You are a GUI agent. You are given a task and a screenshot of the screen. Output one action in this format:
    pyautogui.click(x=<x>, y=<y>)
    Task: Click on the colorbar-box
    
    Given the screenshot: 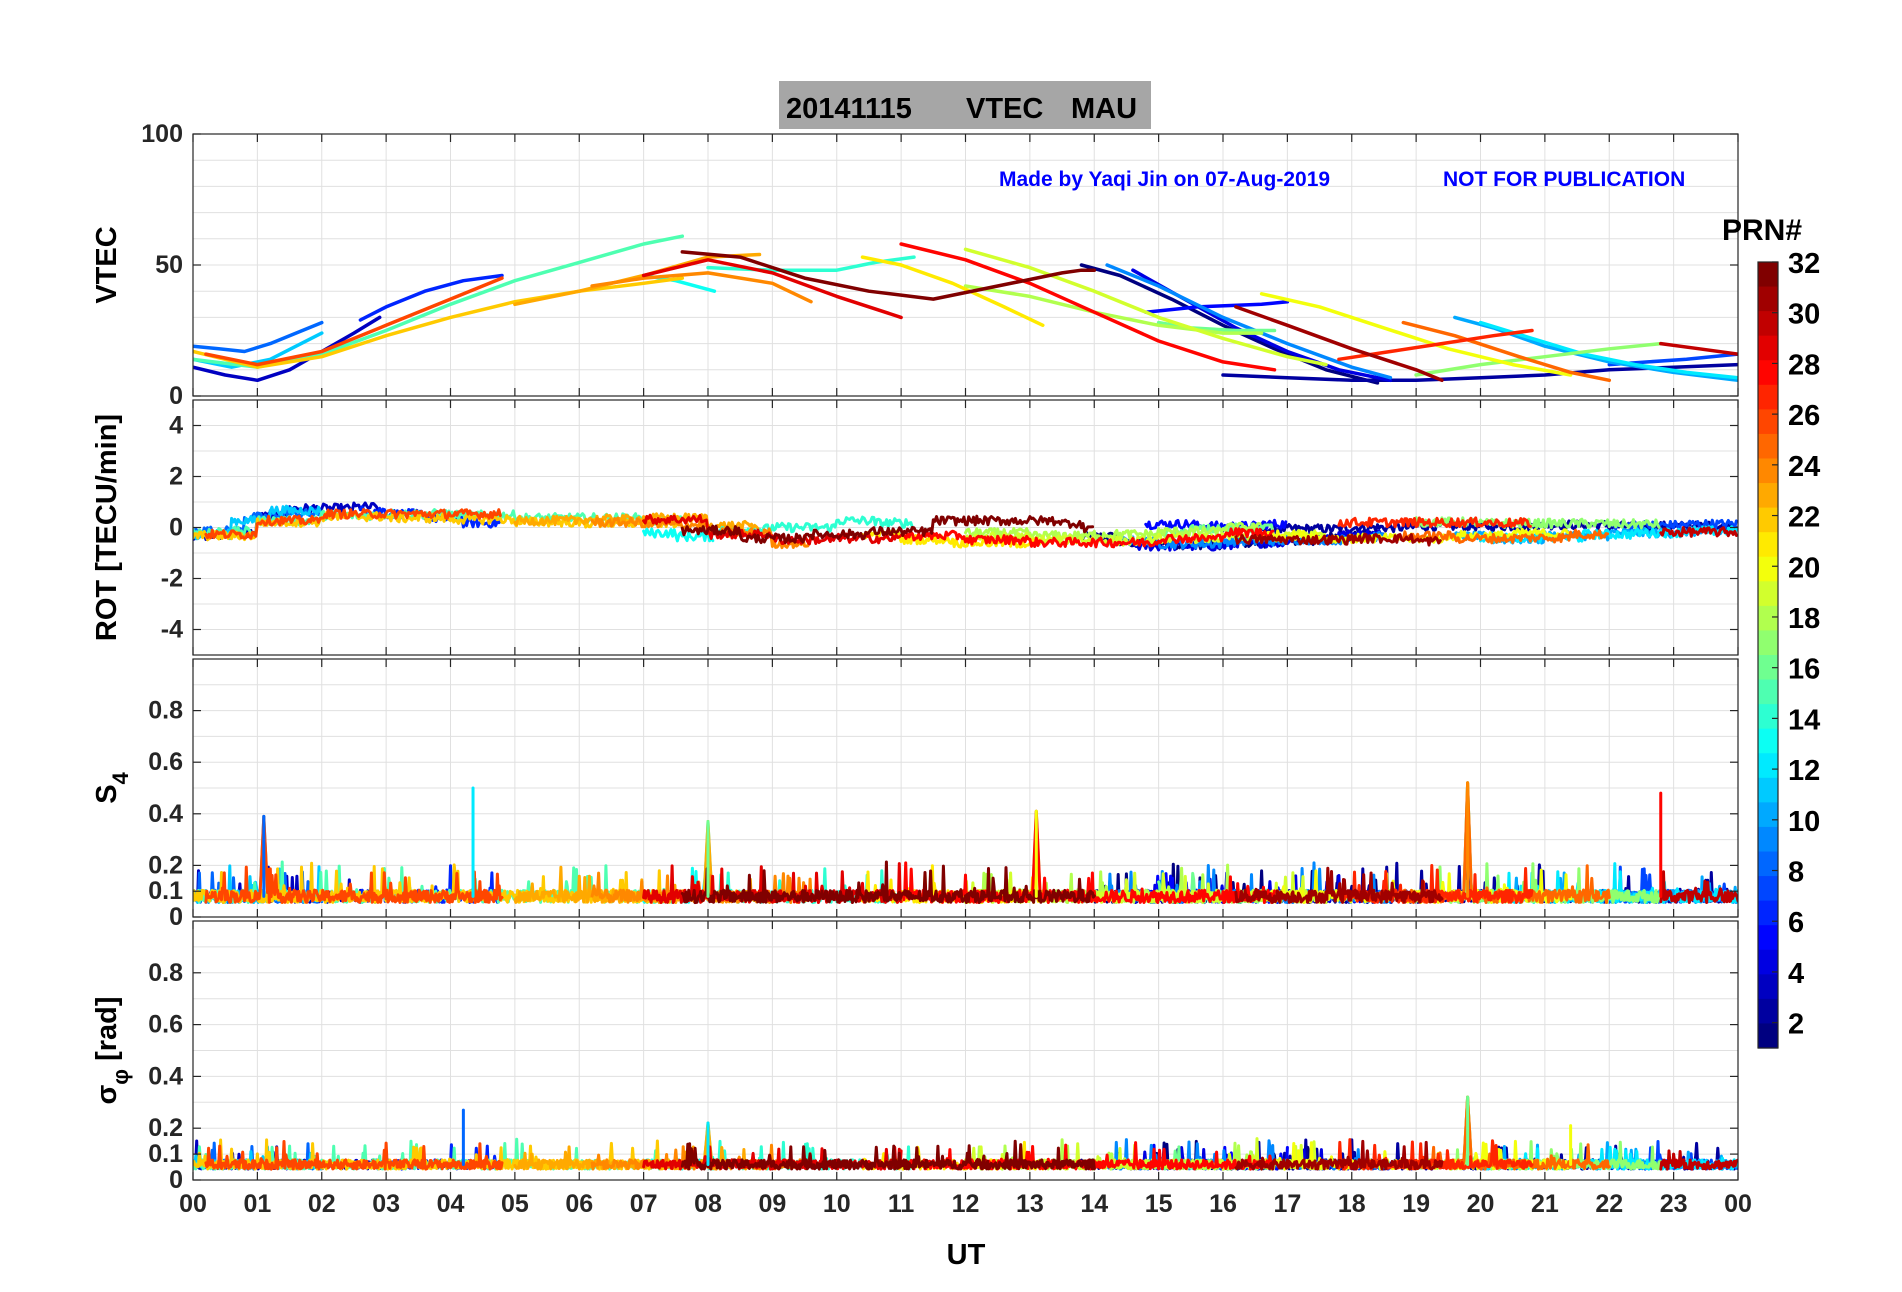 What is the action you would take?
    pyautogui.click(x=1768, y=655)
    